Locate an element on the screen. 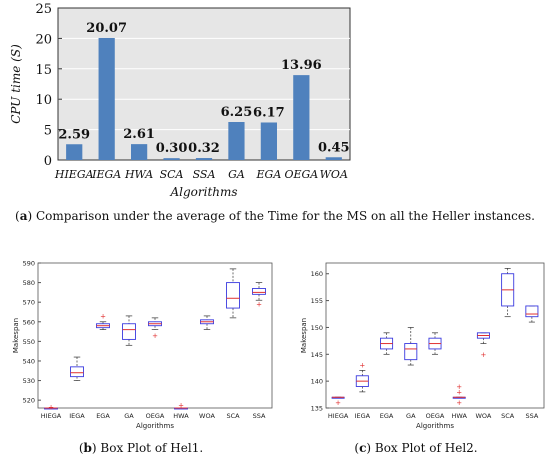 The height and width of the screenshot is (461, 550). caption-c: (c) Box Plot of Hel2. is located at coordinates (416, 448).